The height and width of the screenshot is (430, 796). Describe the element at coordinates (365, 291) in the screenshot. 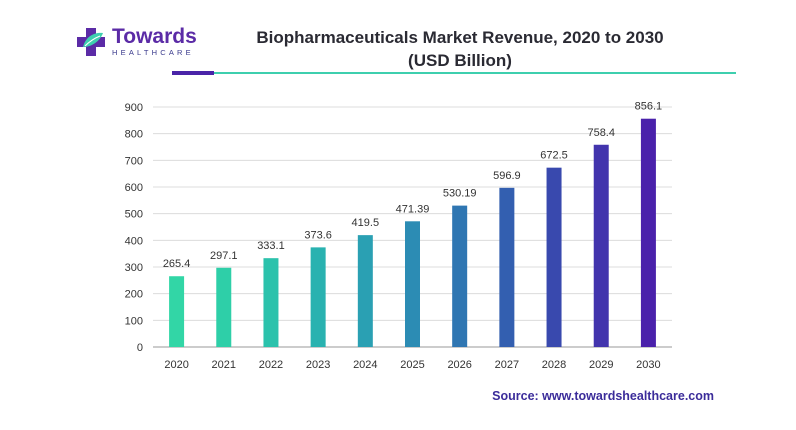

I see `bar-2024` at that location.